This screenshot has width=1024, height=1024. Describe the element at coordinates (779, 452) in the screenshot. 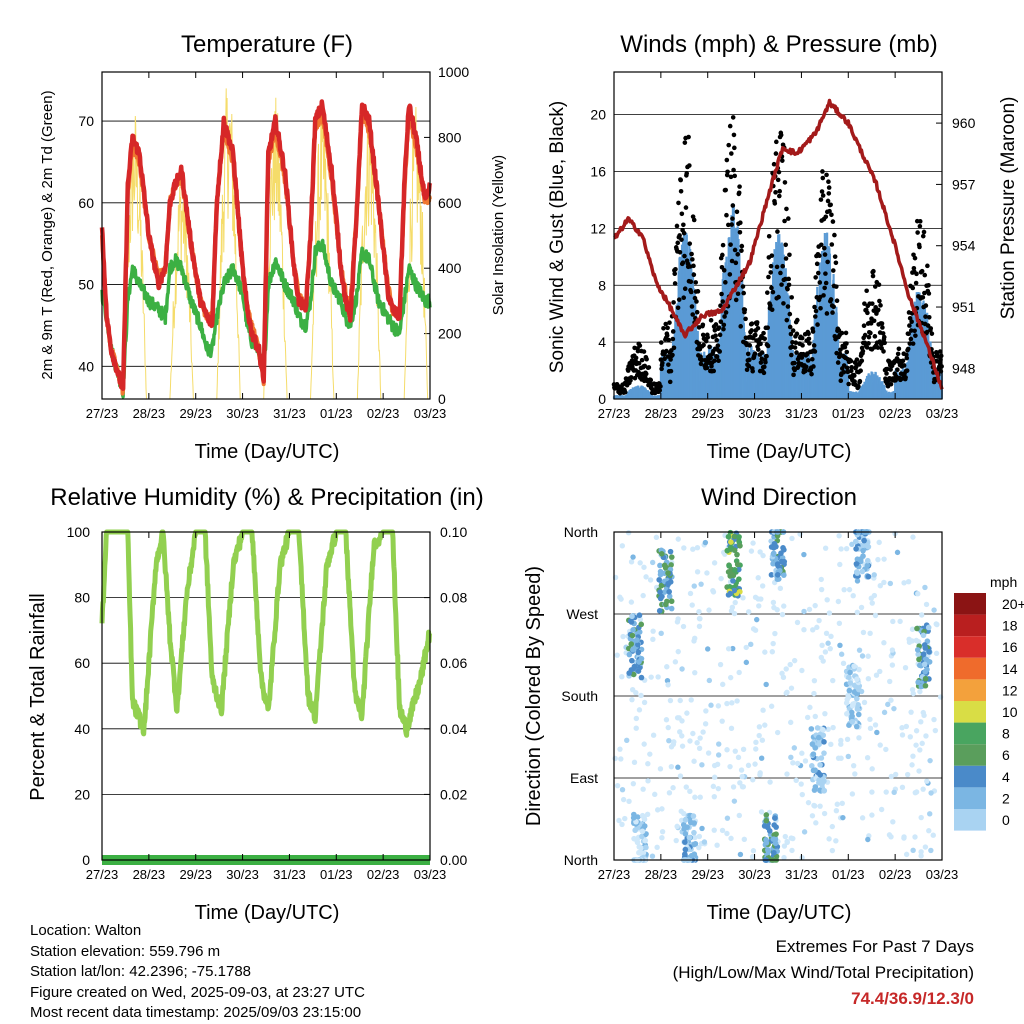

I see `winds-xlabel: Time (Day/UTC)` at that location.